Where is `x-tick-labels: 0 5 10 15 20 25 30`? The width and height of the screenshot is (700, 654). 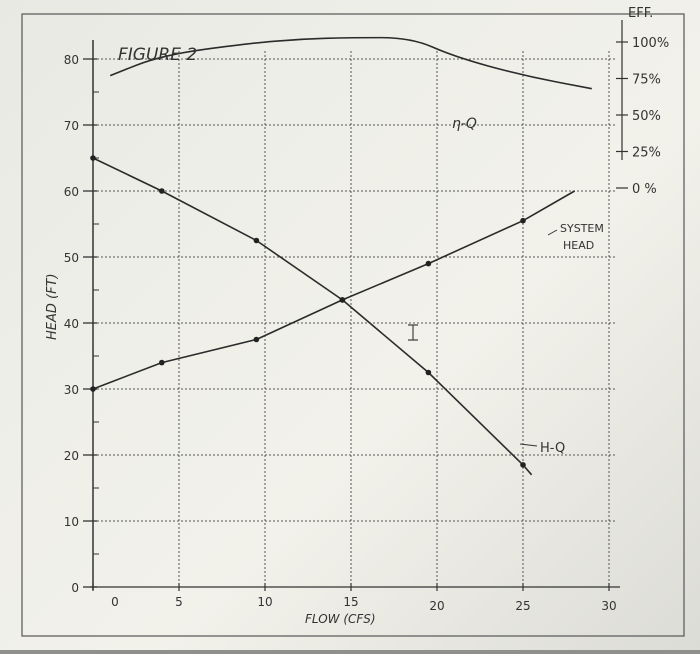 x-tick-labels: 0 5 10 15 20 25 30 is located at coordinates (354, 598).